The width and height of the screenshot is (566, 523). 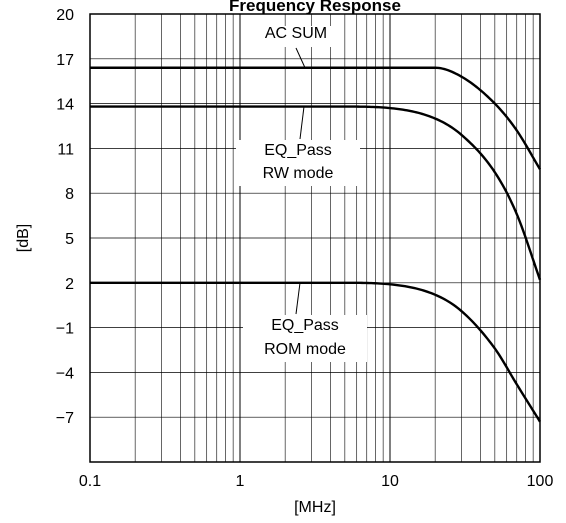 I want to click on y-tick-label: −7, so click(x=65, y=418).